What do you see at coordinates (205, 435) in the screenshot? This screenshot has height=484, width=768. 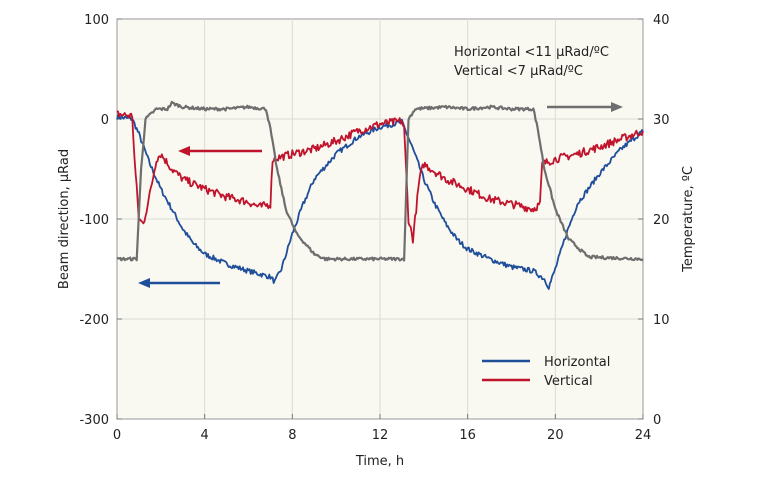 I see `x-tick-label: 4` at bounding box center [205, 435].